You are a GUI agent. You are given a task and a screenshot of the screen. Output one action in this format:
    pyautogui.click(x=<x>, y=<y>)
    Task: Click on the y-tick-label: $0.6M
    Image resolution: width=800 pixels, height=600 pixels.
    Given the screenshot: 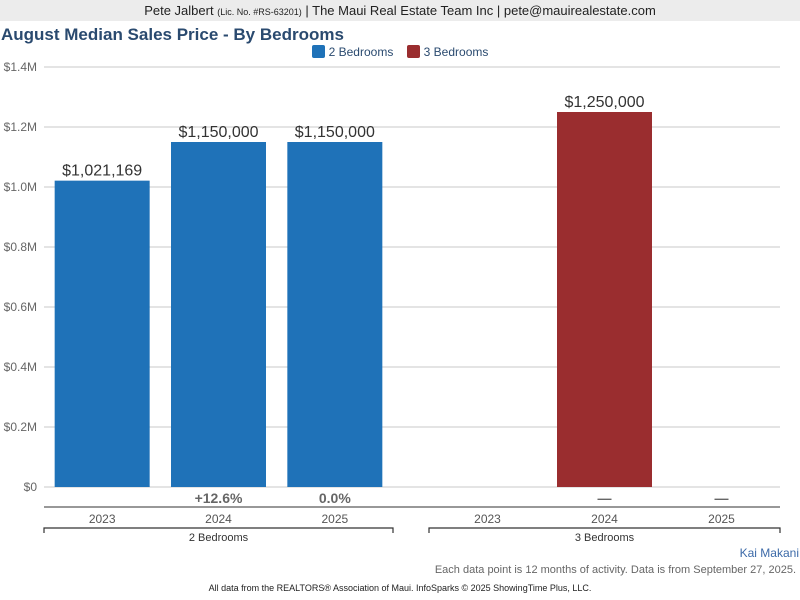 What is the action you would take?
    pyautogui.click(x=20, y=307)
    